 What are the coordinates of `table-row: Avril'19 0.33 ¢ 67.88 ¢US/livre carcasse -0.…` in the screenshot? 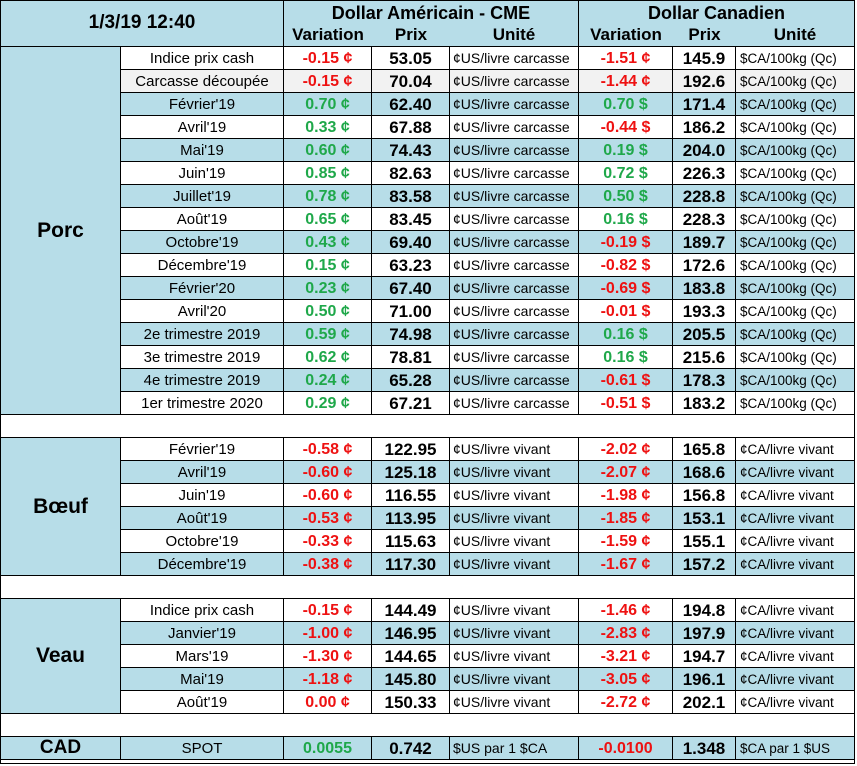 It's located at (427, 127).